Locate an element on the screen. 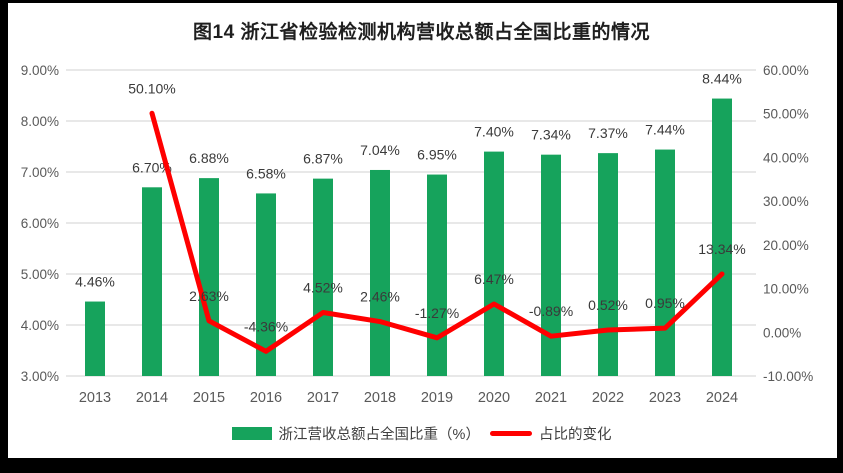  line-label-2016: -4.36% is located at coordinates (266, 326).